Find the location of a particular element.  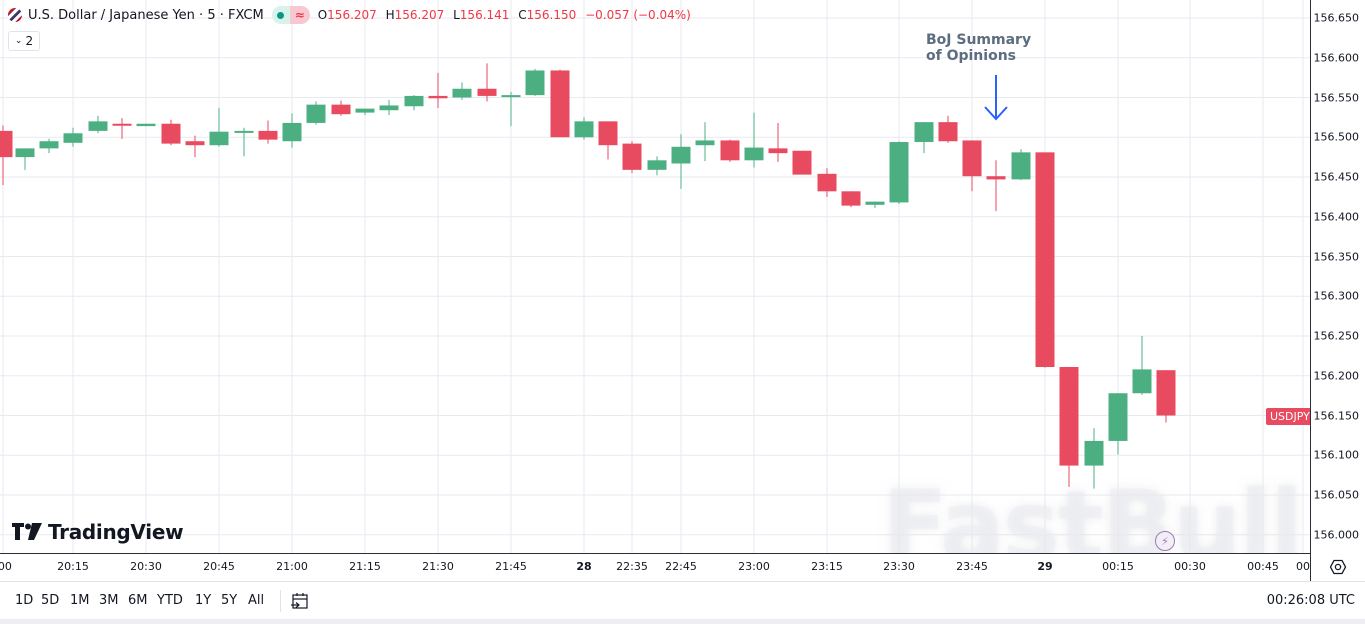

time-tick-label: 00:15 is located at coordinates (1118, 566).